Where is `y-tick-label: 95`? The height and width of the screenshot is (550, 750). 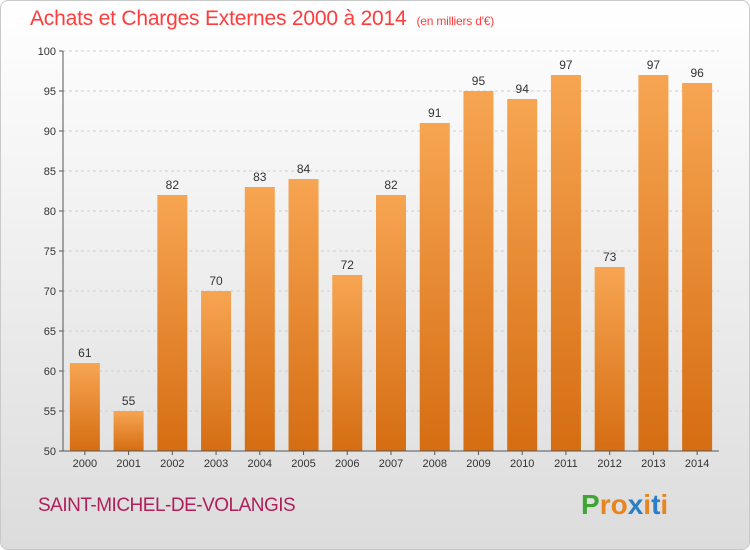 y-tick-label: 95 is located at coordinates (50, 92).